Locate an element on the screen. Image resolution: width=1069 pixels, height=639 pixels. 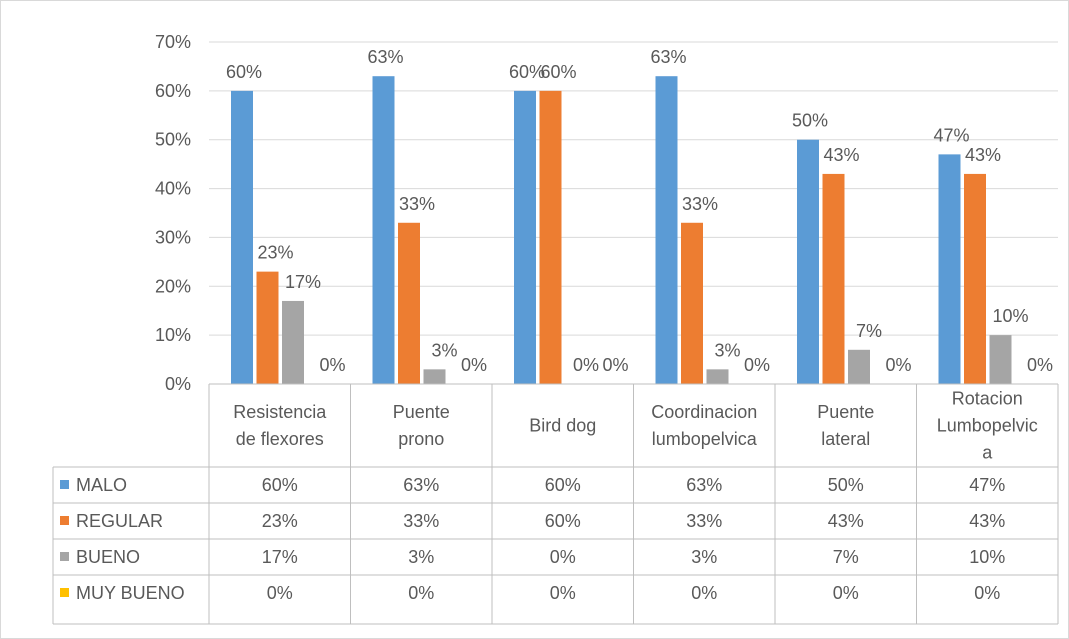
series-name: MUY BUENO is located at coordinates (130, 593).